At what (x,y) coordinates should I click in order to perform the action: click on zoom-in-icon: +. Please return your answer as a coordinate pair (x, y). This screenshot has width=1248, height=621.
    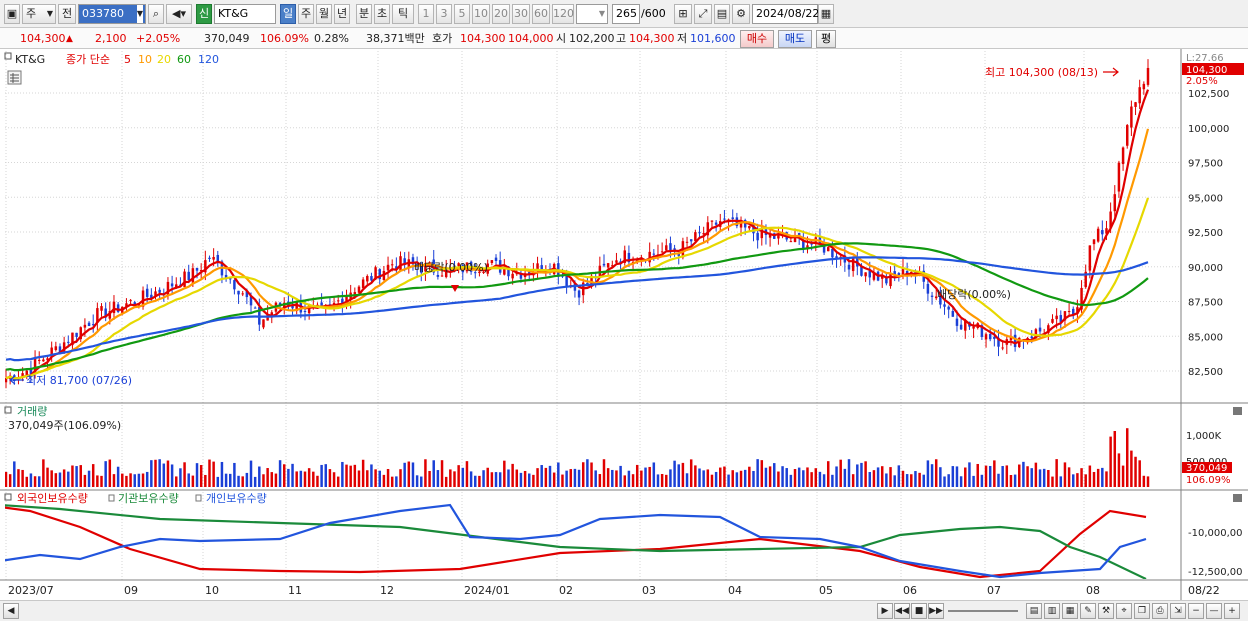
    Looking at the image, I should click on (1232, 611).